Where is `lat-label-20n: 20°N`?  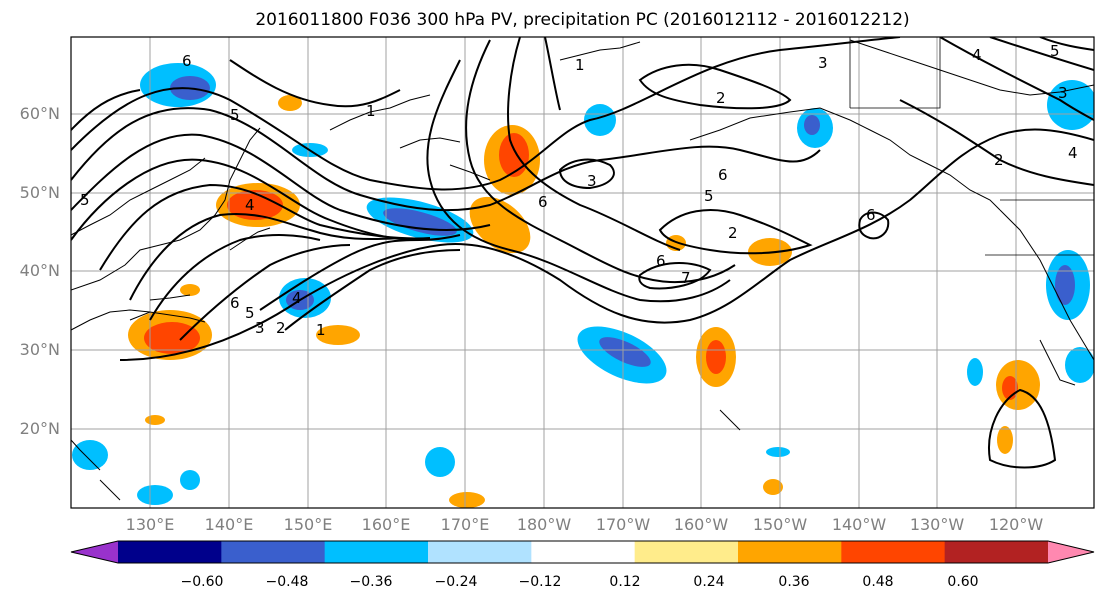
lat-label-20n: 20°N is located at coordinates (39, 428).